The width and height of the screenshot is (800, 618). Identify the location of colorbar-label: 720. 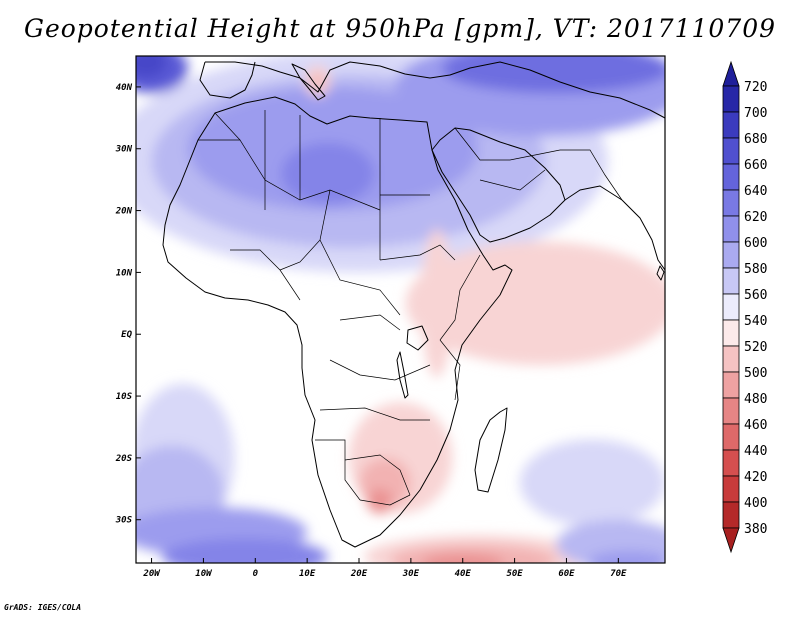
(755, 87).